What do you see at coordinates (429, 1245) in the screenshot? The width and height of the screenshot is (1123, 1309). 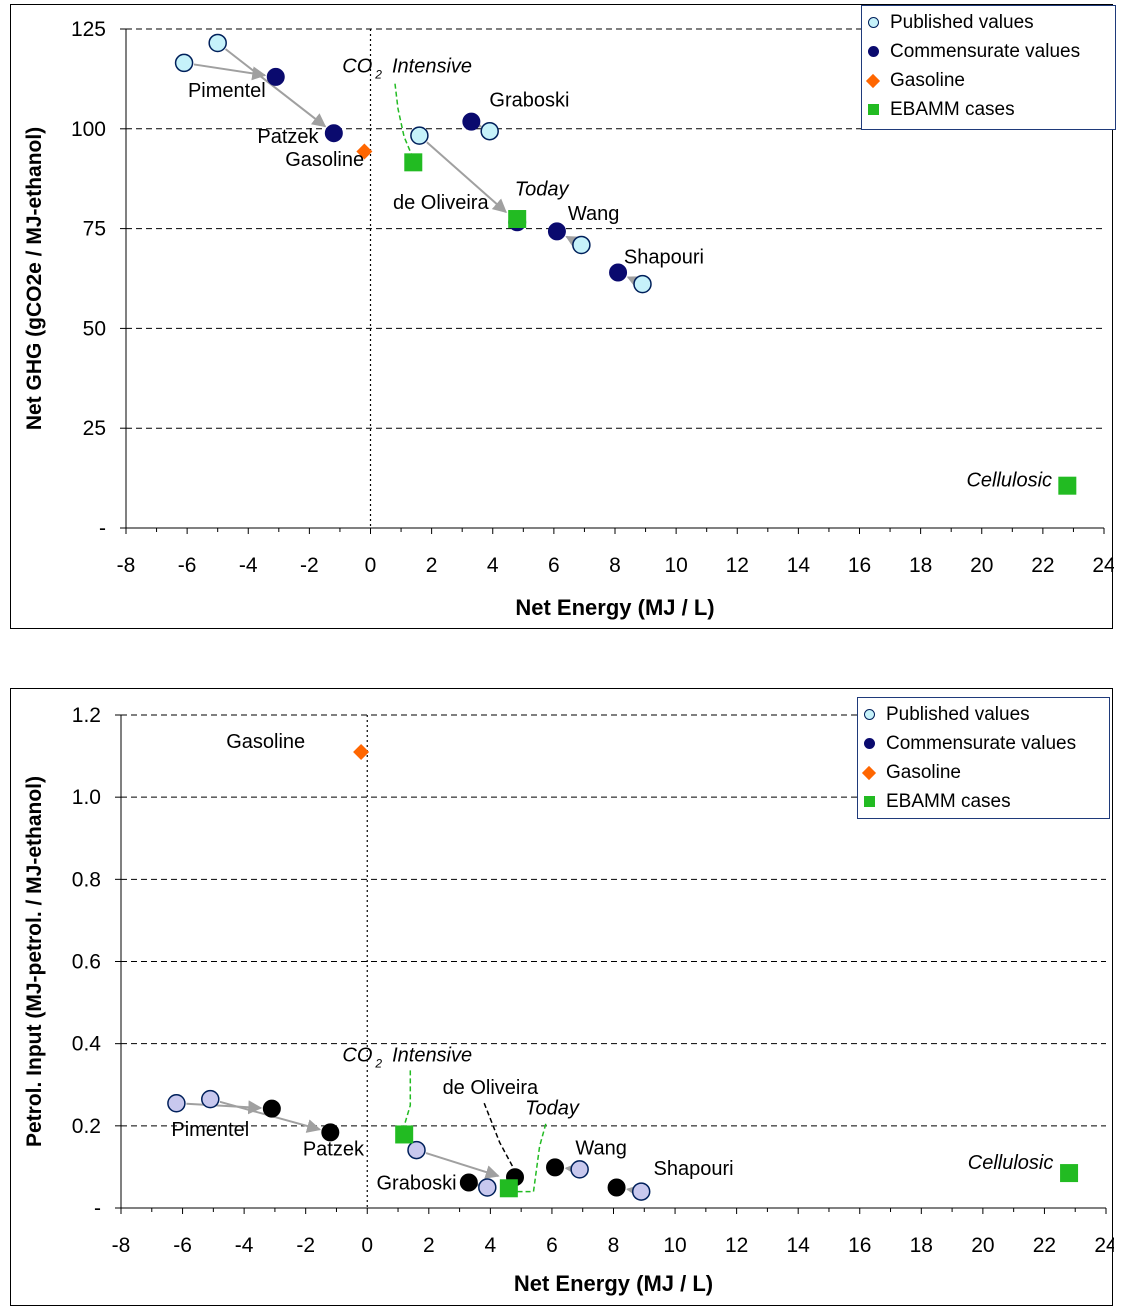 I see `x-tick-label: 2` at bounding box center [429, 1245].